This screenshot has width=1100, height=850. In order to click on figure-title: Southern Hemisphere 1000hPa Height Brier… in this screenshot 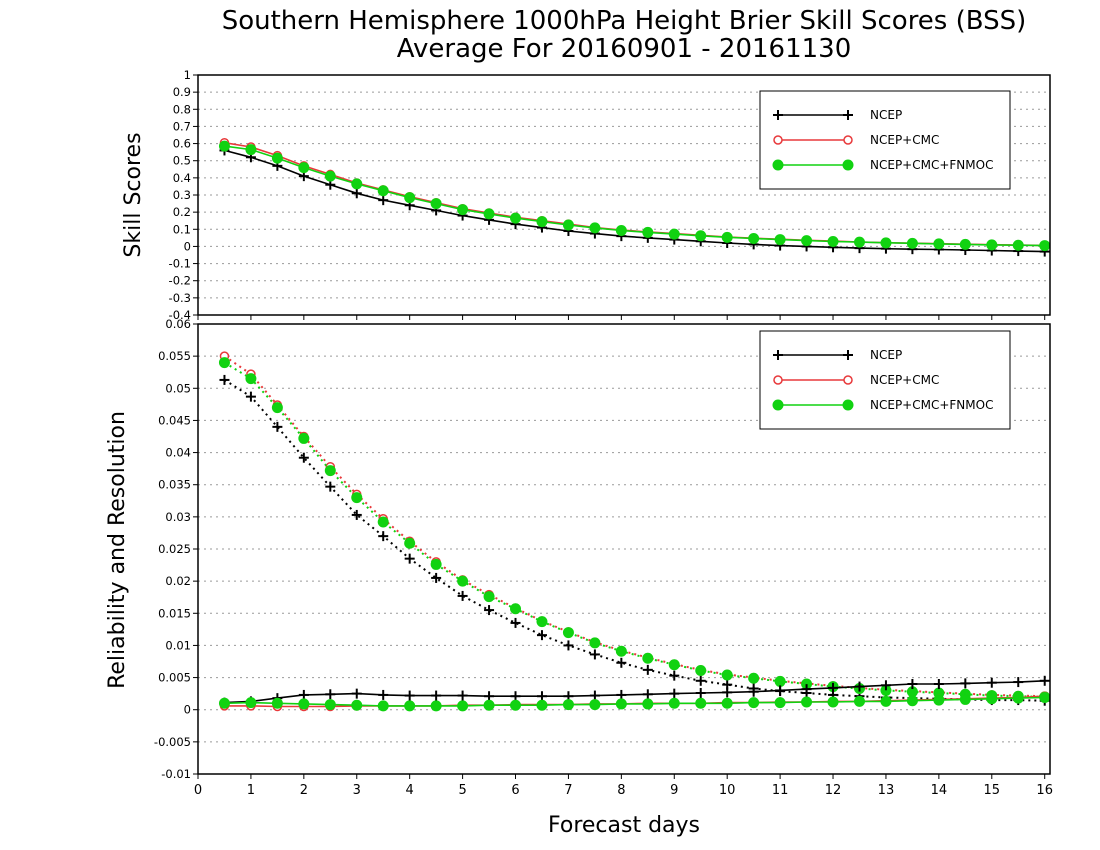, I will do `click(624, 21)`.